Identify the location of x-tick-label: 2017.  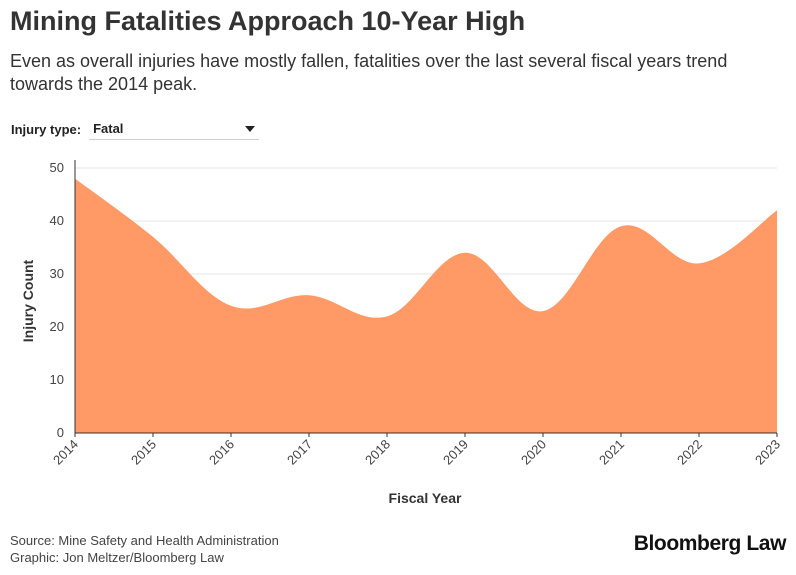
(299, 452).